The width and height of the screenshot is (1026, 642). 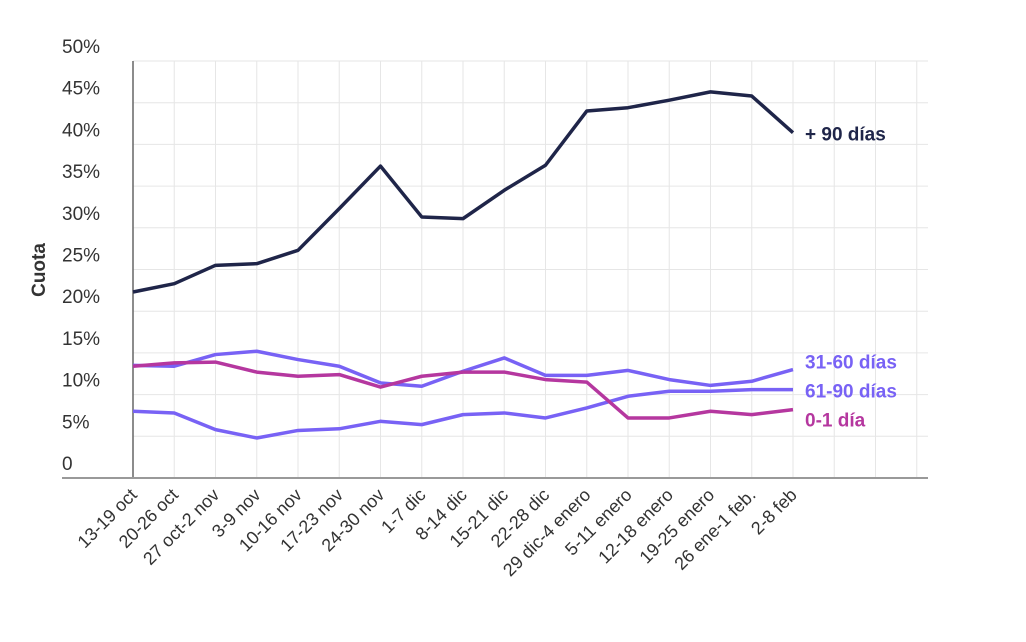 I want to click on series-labels: + 90 días 31-60 días 61-90 días 0-1 día, so click(x=851, y=278).